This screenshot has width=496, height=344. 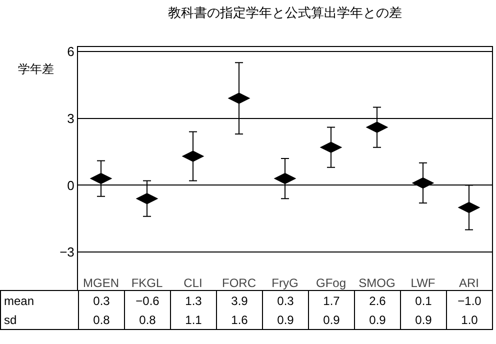 What do you see at coordinates (39, 300) in the screenshot?
I see `legend-label: mean` at bounding box center [39, 300].